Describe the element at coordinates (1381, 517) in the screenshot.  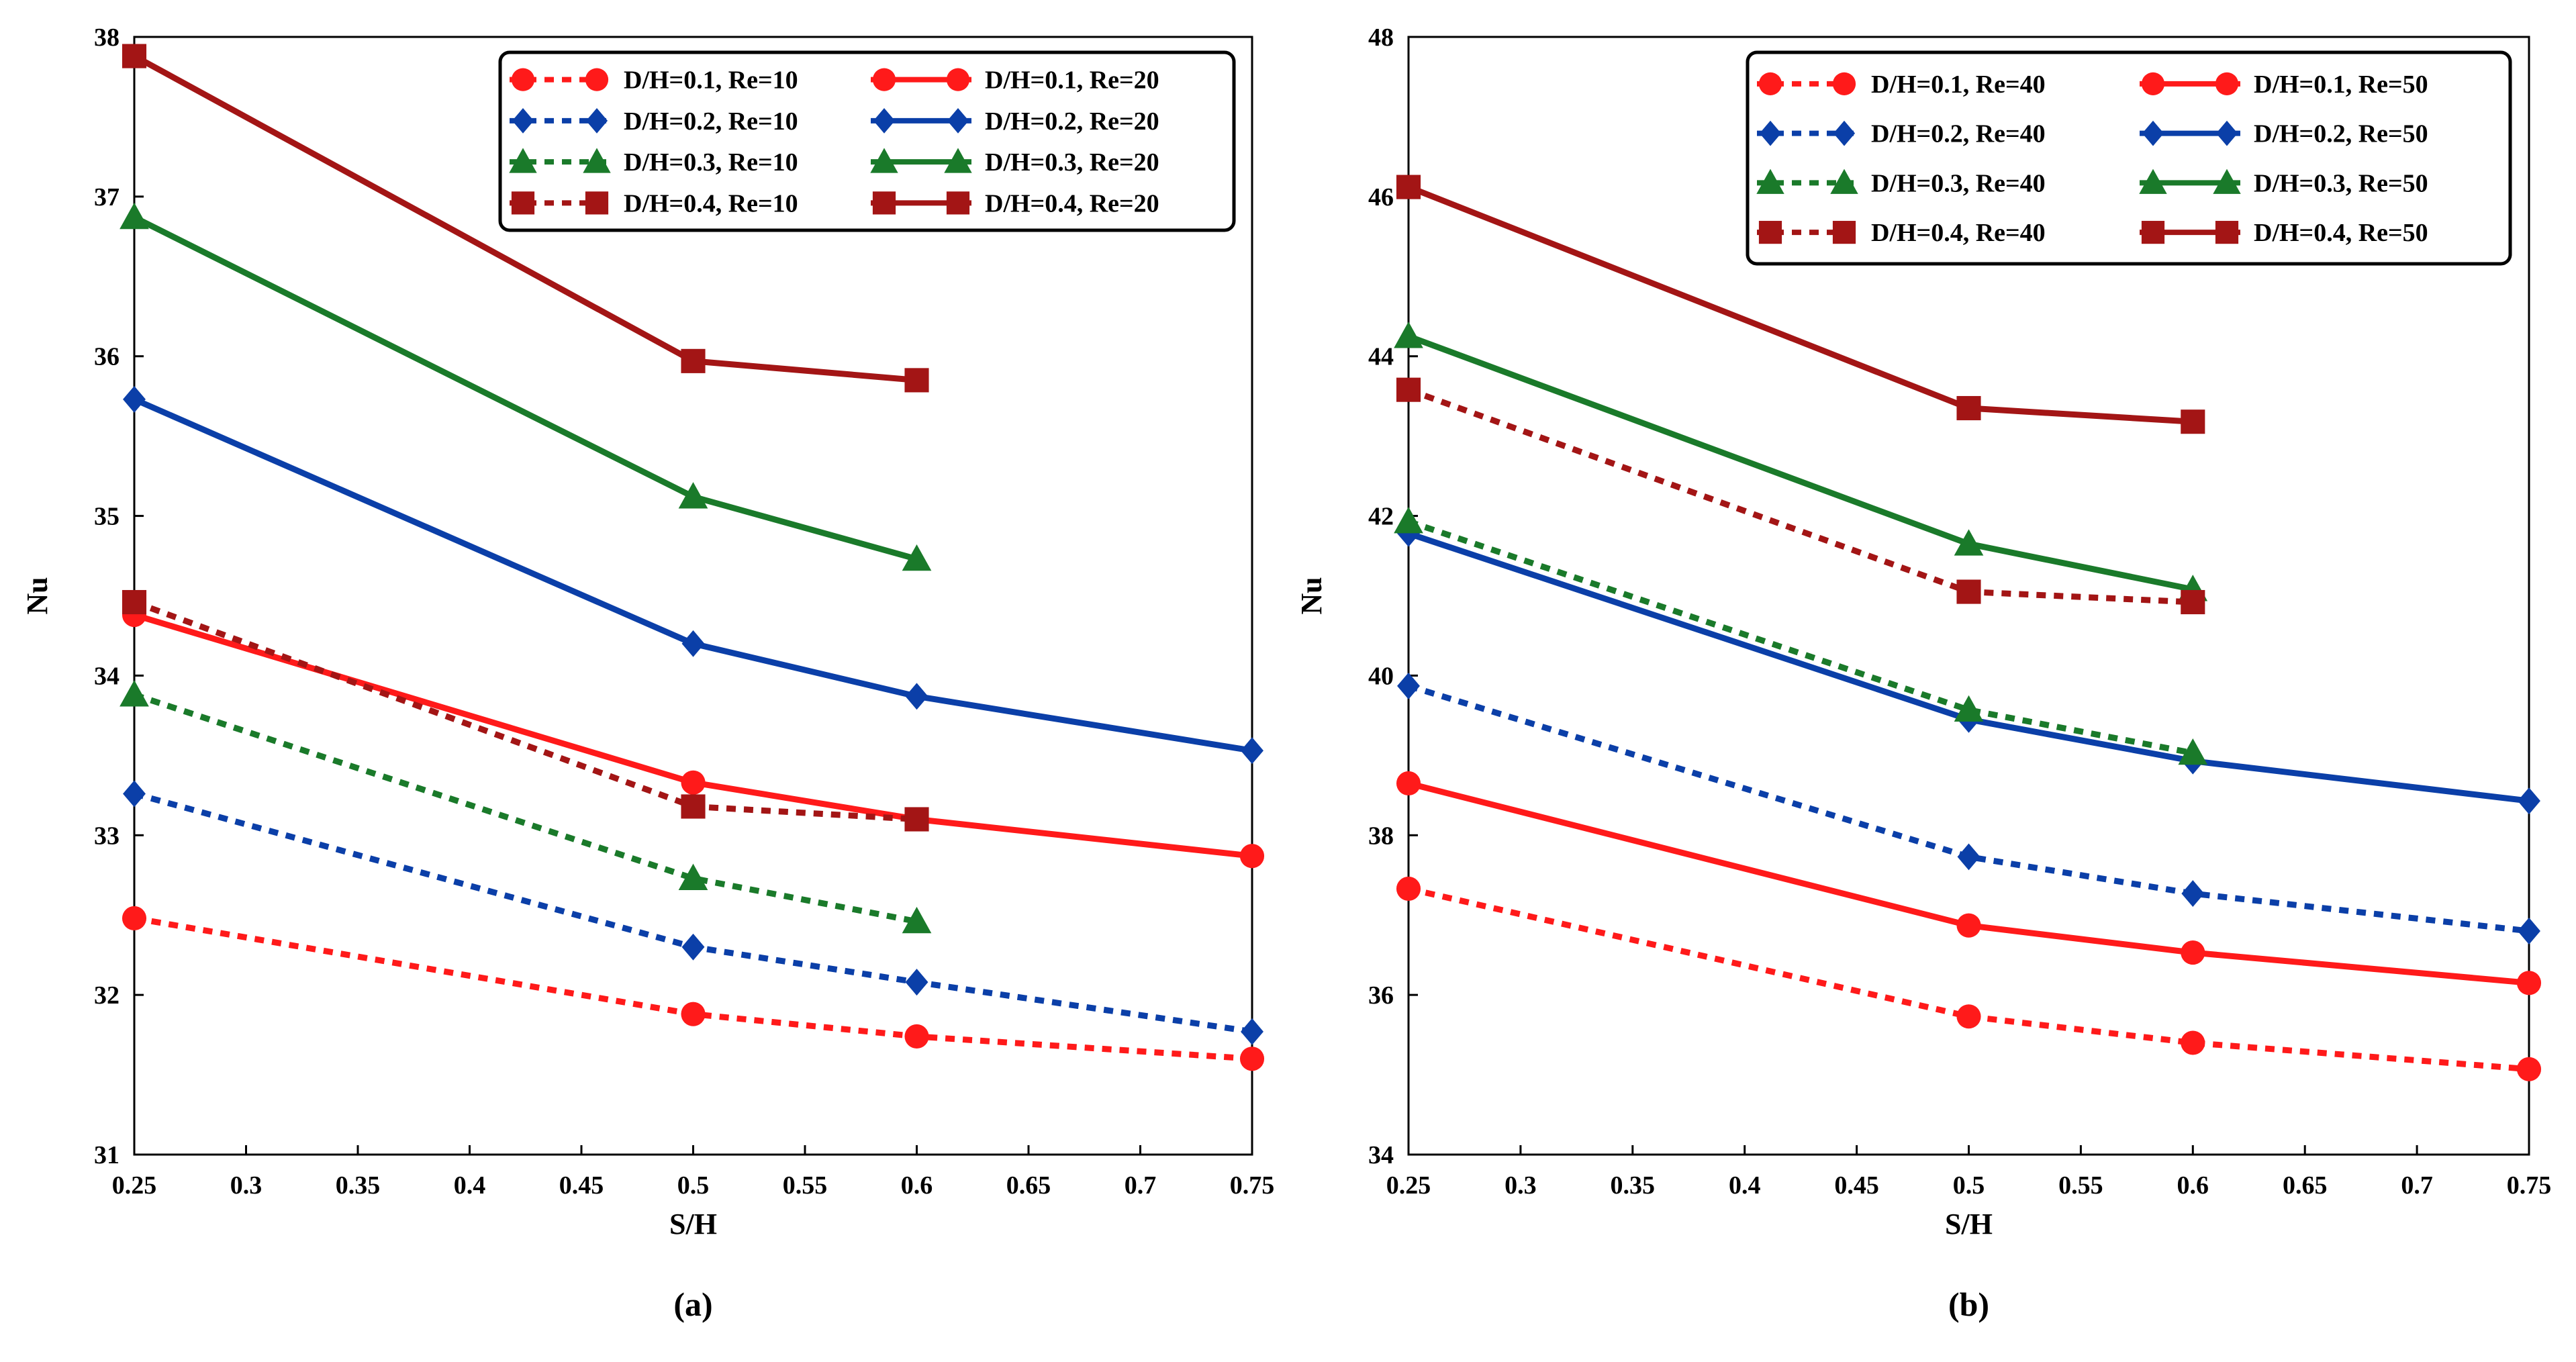
I see `y-tick-label: 42` at that location.